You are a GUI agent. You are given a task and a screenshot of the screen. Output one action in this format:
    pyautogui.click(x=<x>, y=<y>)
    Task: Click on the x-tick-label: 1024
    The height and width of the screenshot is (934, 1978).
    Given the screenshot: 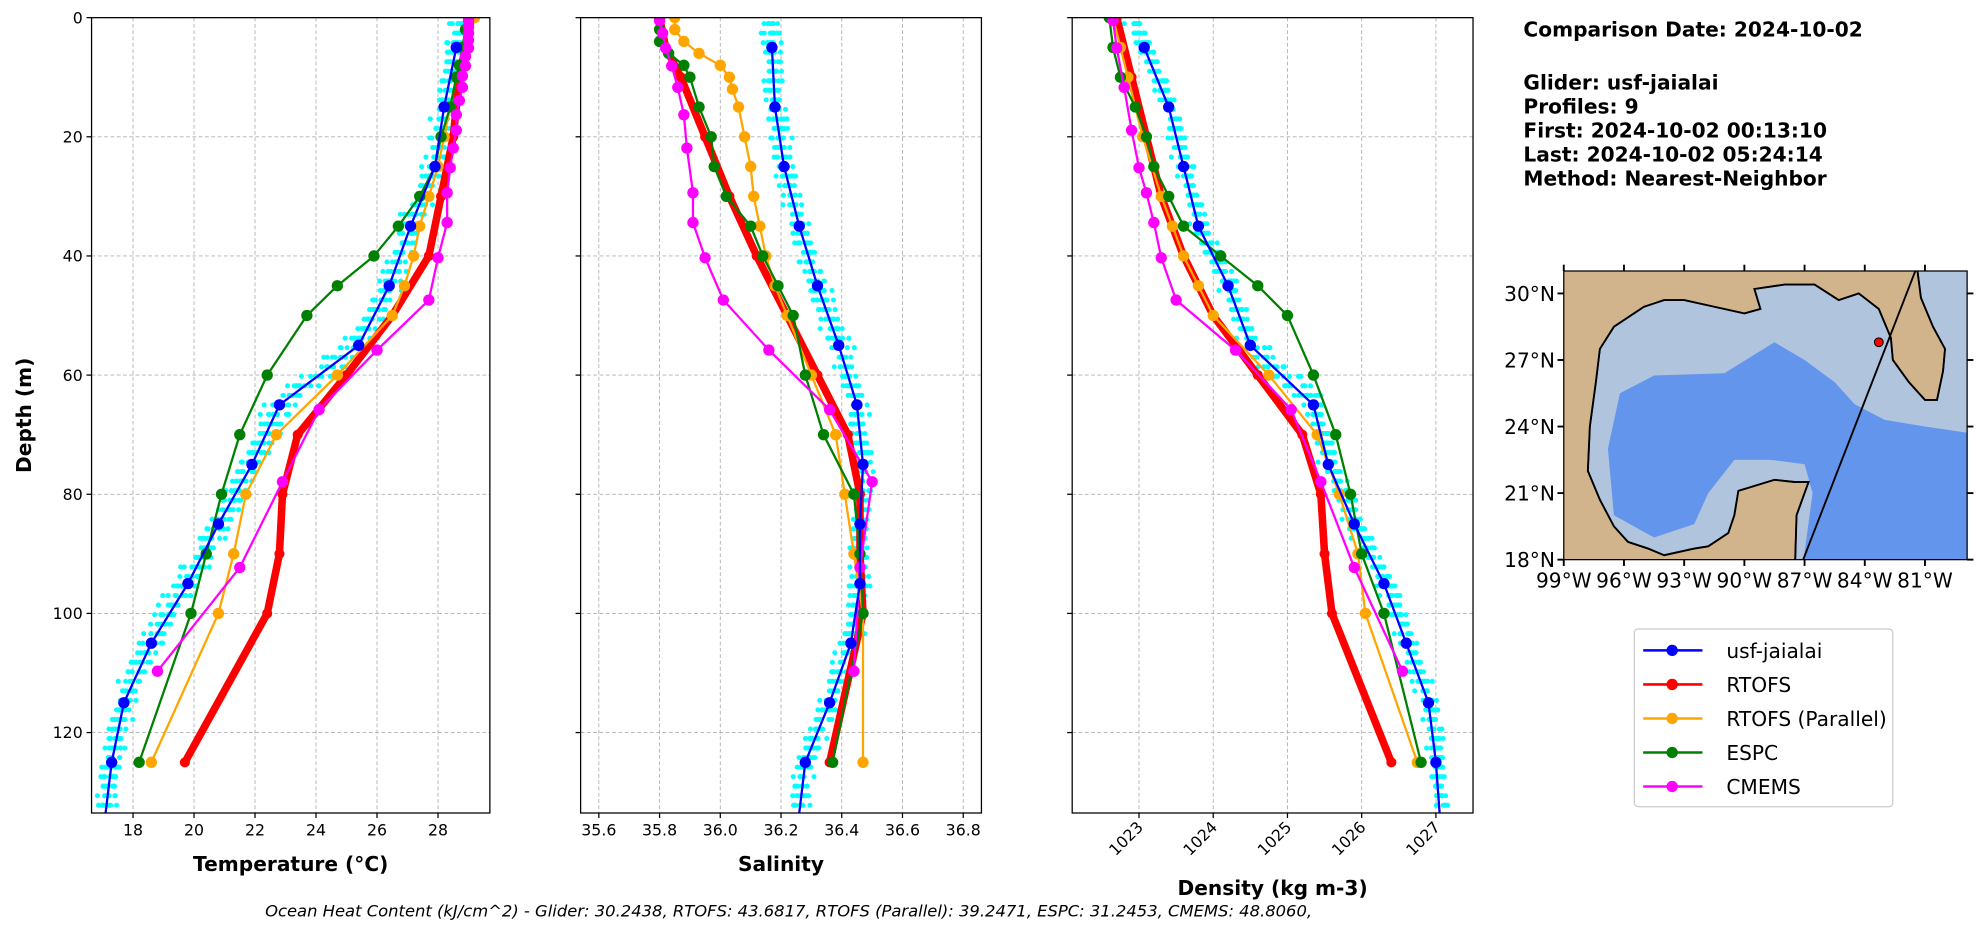 What is the action you would take?
    pyautogui.click(x=1200, y=839)
    